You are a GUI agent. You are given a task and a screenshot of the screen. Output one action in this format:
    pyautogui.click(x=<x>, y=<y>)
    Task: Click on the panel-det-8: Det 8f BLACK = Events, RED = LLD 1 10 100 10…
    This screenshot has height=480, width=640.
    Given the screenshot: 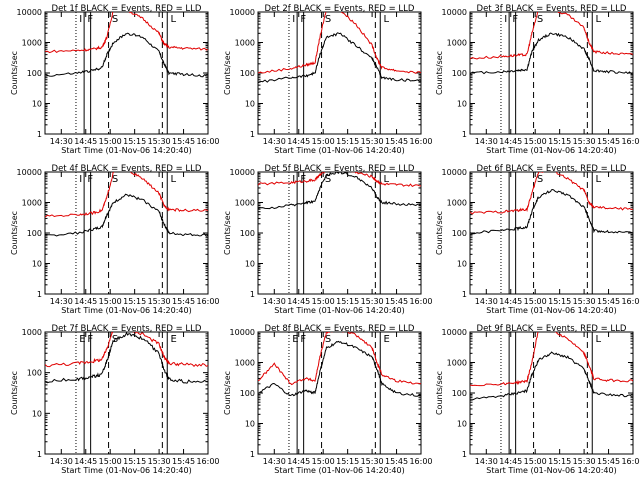 What is the action you would take?
    pyautogui.click(x=328, y=399)
    